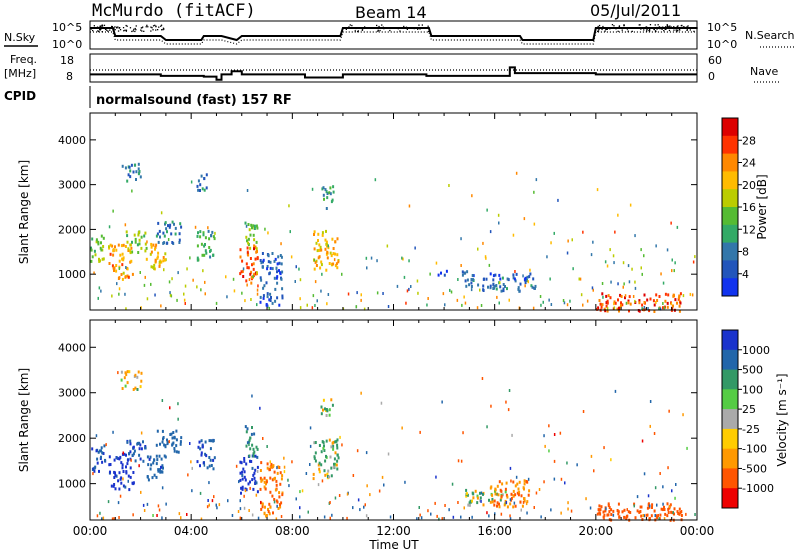 The image size is (800, 554). What do you see at coordinates (752, 389) in the screenshot?
I see `colorbar-tick-label: 100` at bounding box center [752, 389].